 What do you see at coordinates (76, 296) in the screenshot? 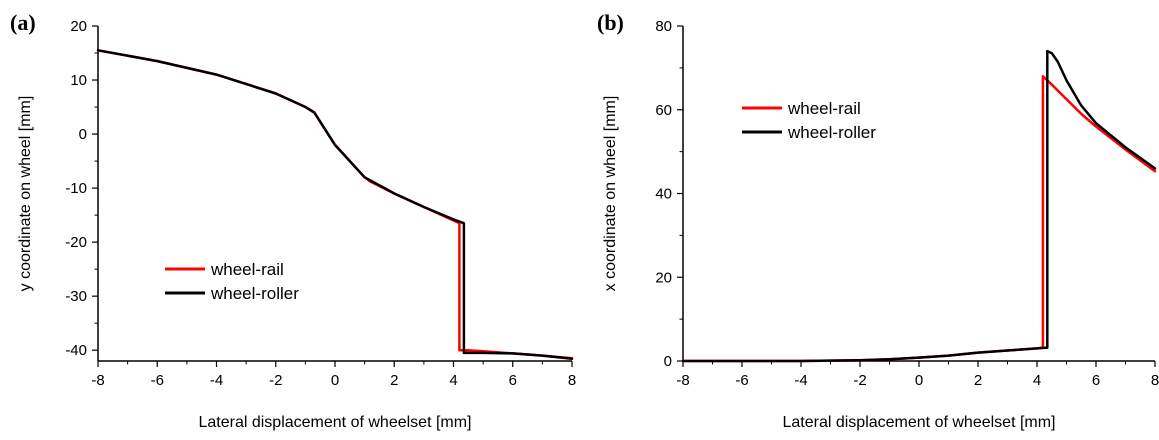
I see `y-tick-label: -30` at bounding box center [76, 296].